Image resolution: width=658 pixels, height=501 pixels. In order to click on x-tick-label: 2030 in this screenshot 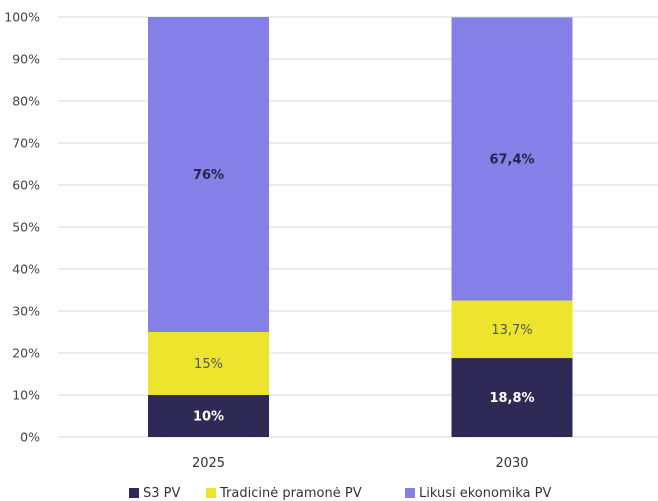, I will do `click(511, 463)`.